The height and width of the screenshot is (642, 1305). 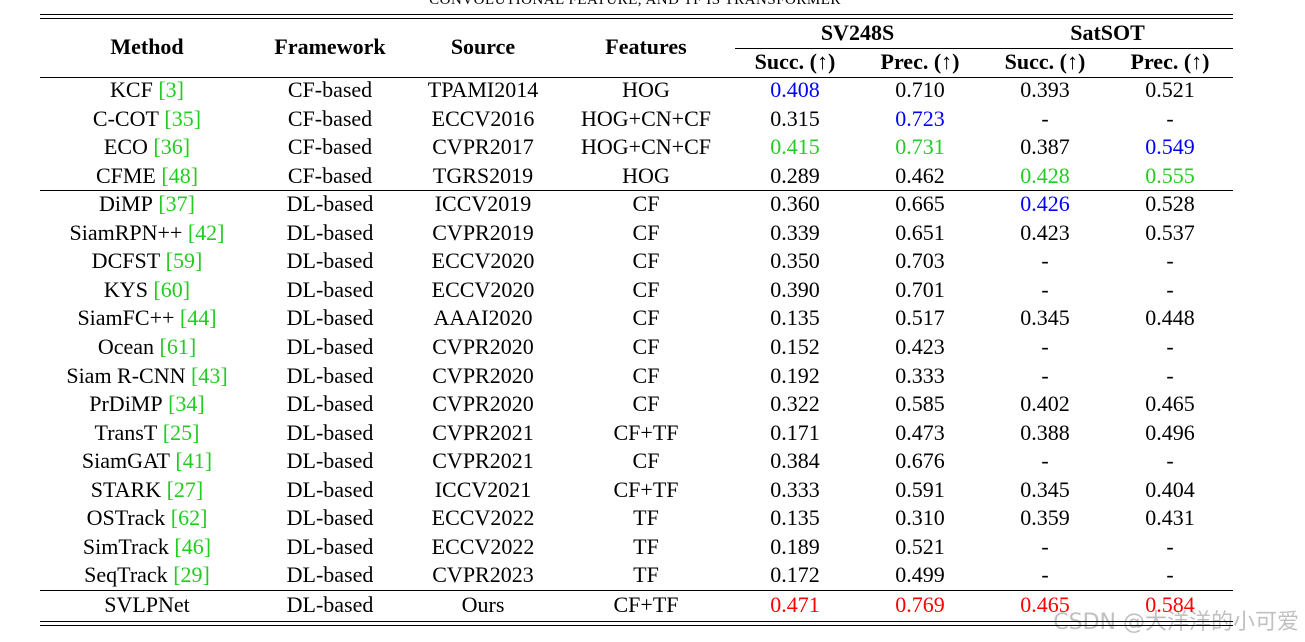 I want to click on citation: [44], so click(x=198, y=318).